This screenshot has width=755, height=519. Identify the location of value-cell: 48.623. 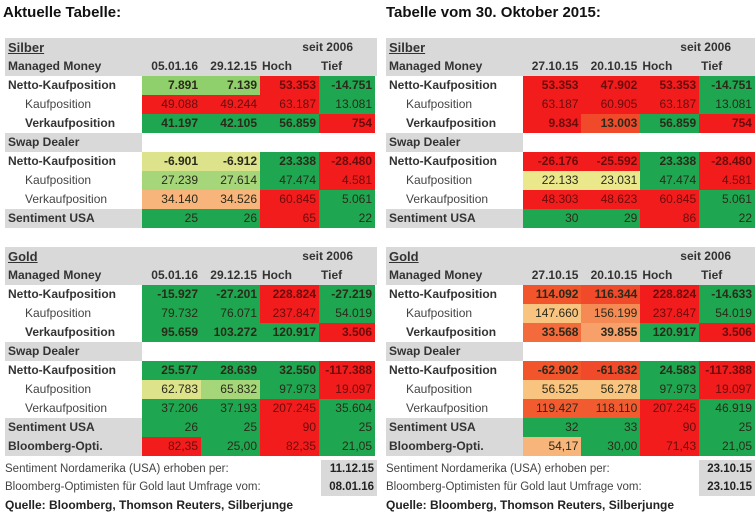
(611, 199).